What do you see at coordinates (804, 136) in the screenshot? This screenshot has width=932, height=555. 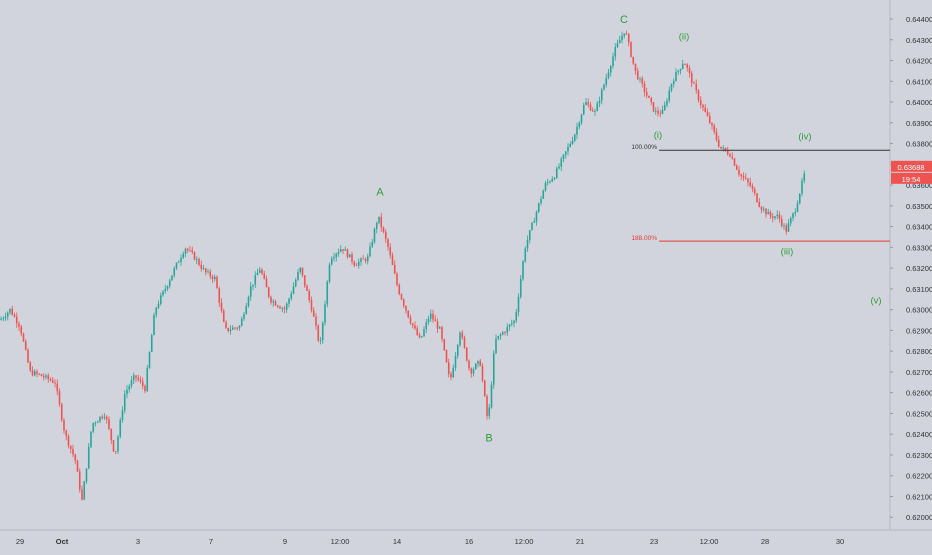 I see `wave-label: (iv)` at bounding box center [804, 136].